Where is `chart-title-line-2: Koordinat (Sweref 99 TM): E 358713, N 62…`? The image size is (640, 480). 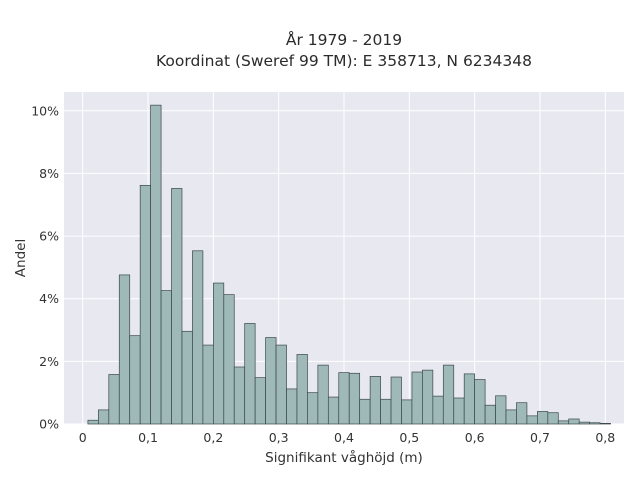 chart-title-line-2: Koordinat (Sweref 99 TM): E 358713, N 62… is located at coordinates (344, 61).